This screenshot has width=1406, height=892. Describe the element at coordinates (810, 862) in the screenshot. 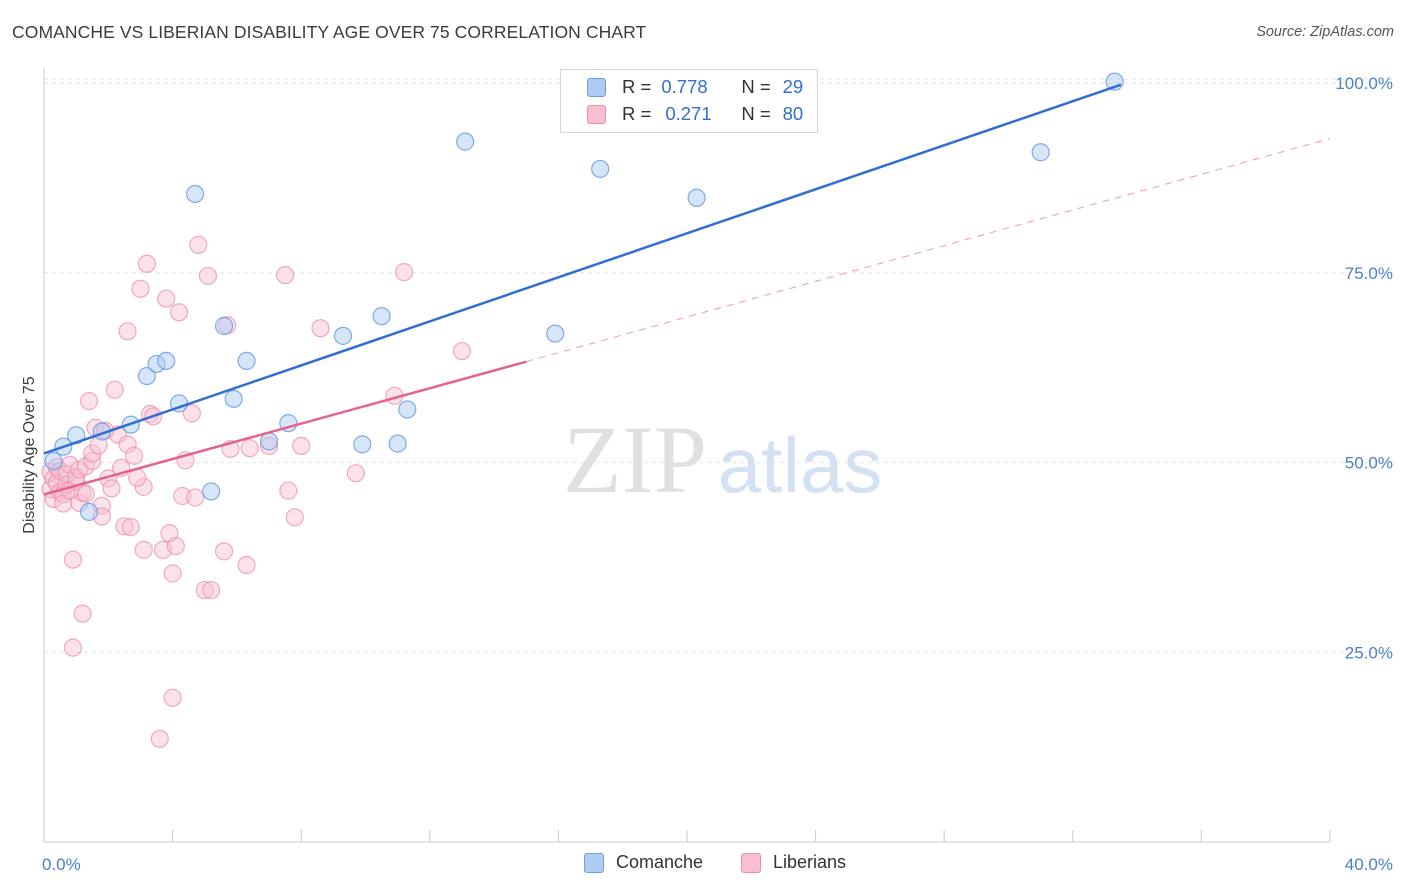

I see `legend-label-liberians: Liberians` at that location.